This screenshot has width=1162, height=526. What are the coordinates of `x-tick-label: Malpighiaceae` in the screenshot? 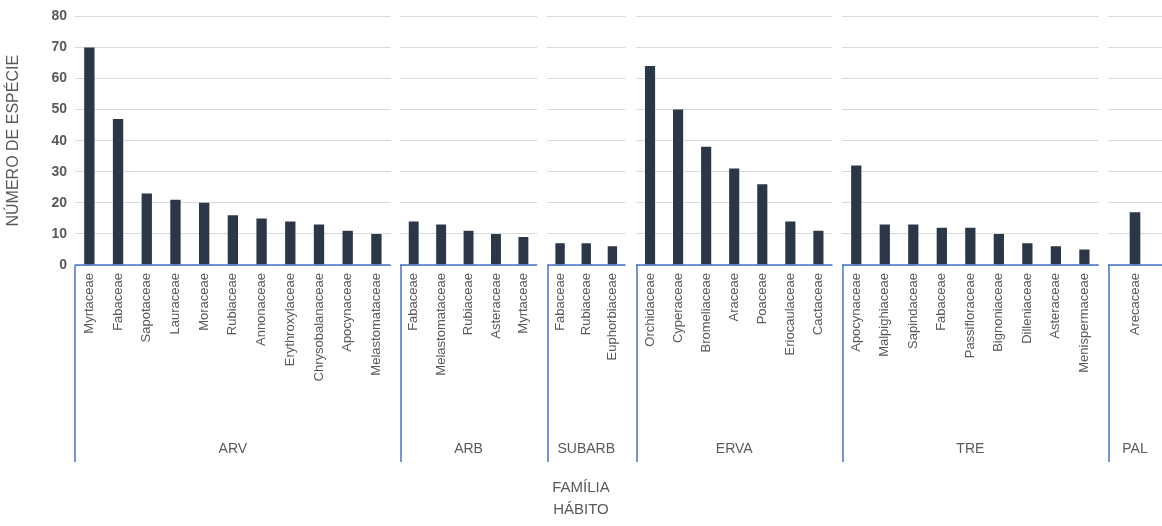 It's located at (884, 315).